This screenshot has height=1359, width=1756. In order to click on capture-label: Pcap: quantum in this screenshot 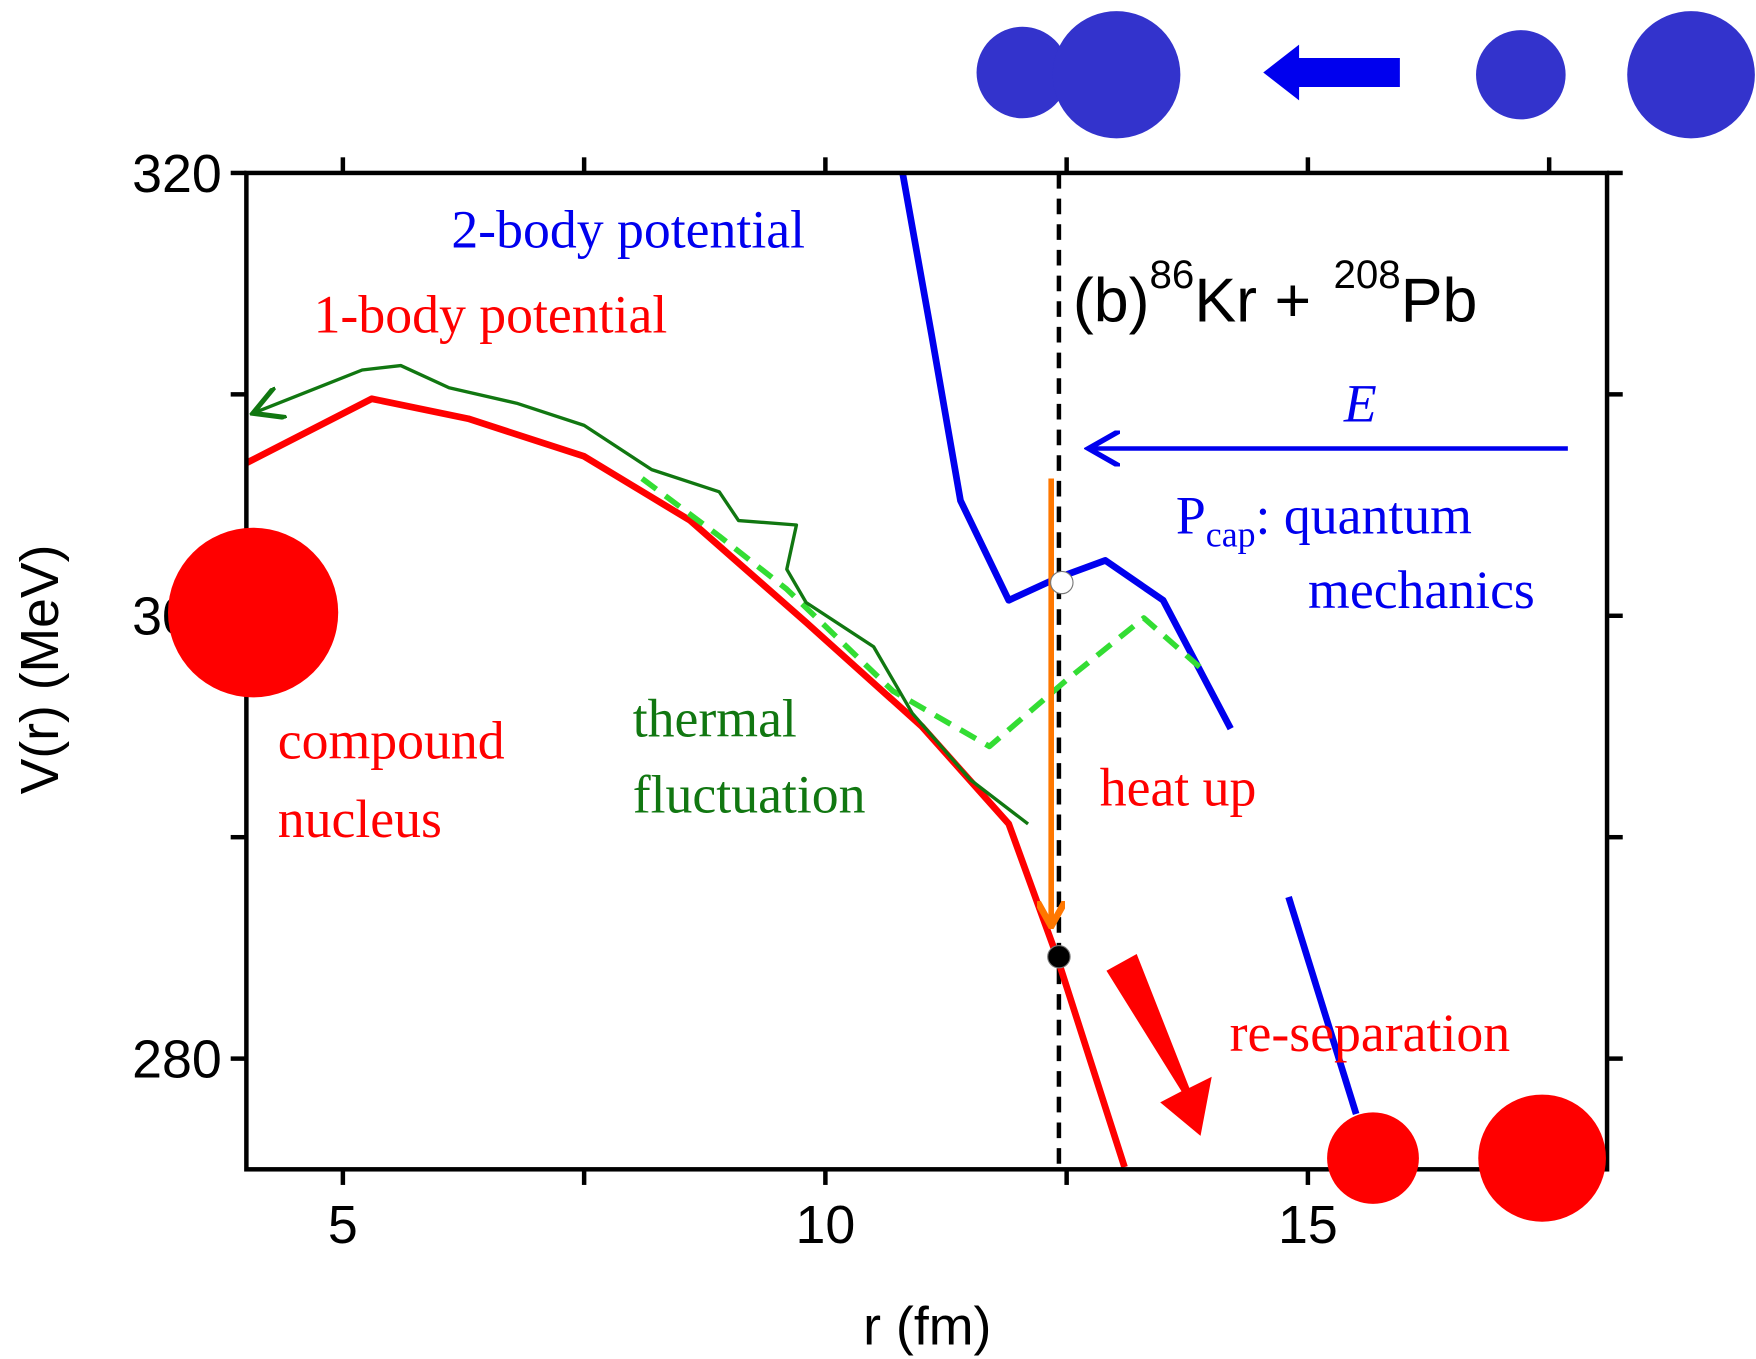, I will do `click(1324, 519)`.